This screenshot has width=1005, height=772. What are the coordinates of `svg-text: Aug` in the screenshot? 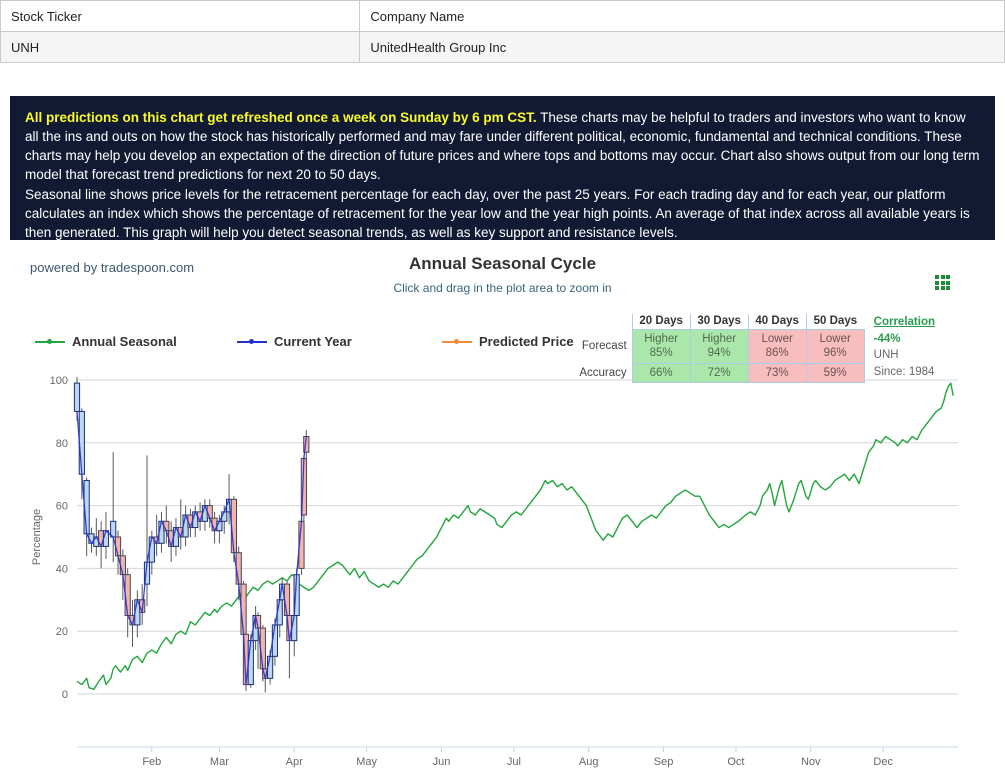 It's located at (589, 762).